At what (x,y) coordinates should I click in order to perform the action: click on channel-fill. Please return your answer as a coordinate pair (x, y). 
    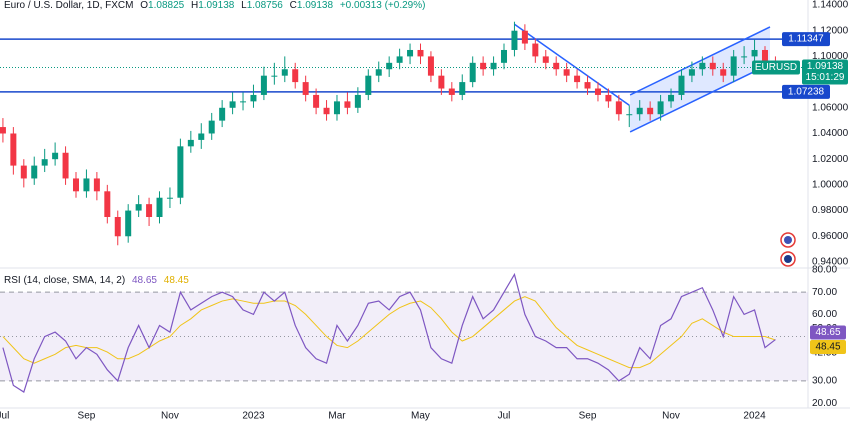
    Looking at the image, I should click on (700, 79).